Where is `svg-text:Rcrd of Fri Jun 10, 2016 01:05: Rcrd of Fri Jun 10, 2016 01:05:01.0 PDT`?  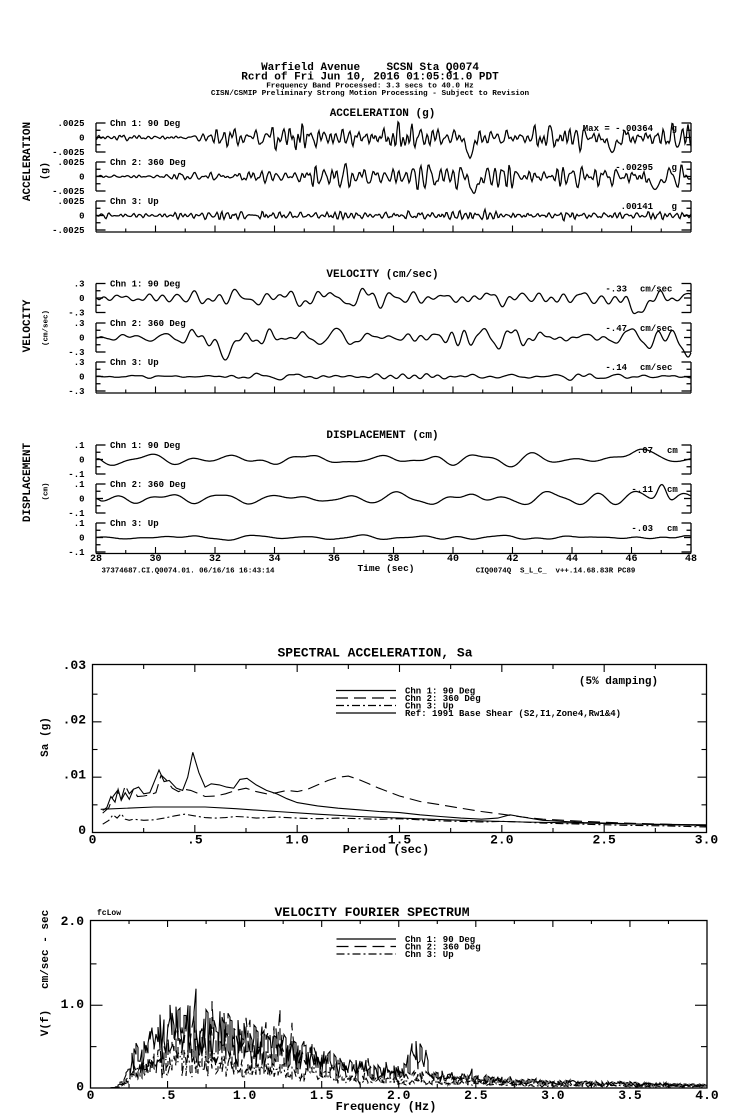
svg-text:Rcrd of Fri Jun 10, 2016 01:05: Rcrd of Fri Jun 10, 2016 01:05:01.0 PDT is located at coordinates (370, 77).